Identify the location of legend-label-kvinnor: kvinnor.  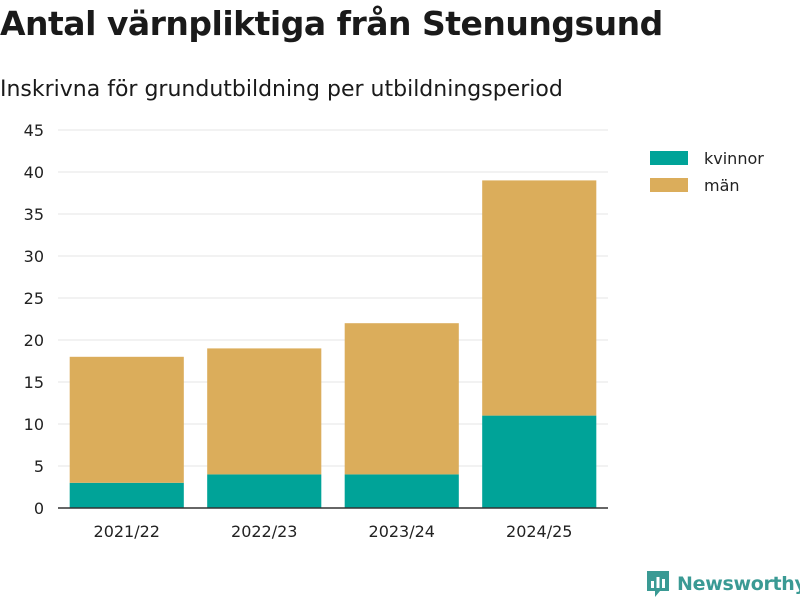
(734, 158).